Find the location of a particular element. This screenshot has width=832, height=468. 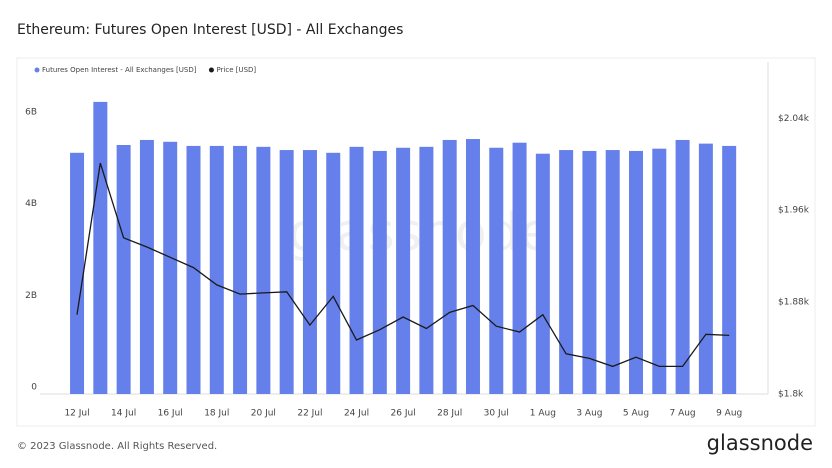

y2-tick-label: $1.8k is located at coordinates (791, 395).